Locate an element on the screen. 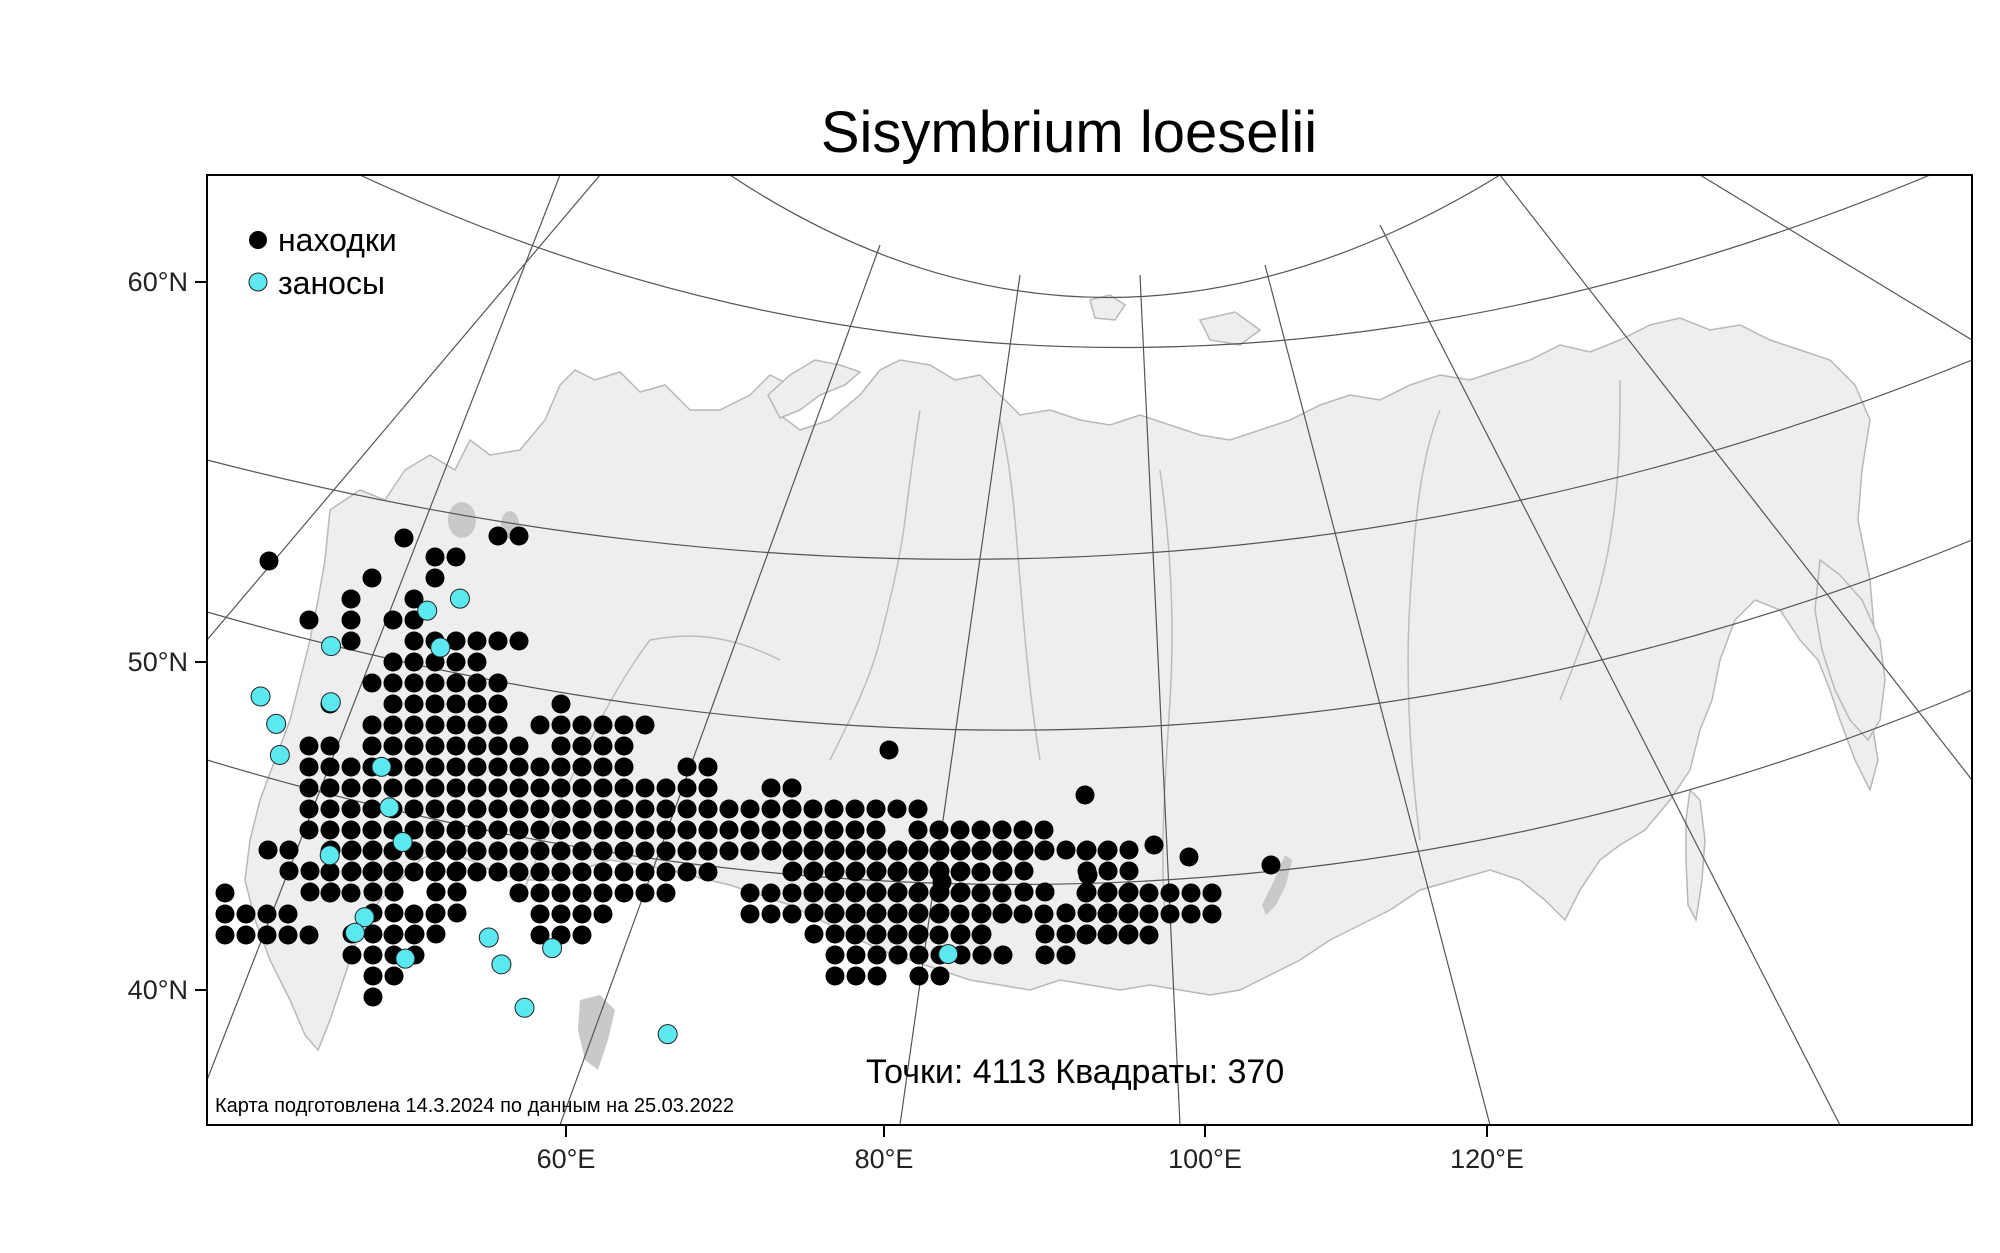 The image size is (2000, 1253). lat-label-60: 60°N is located at coordinates (158, 282).